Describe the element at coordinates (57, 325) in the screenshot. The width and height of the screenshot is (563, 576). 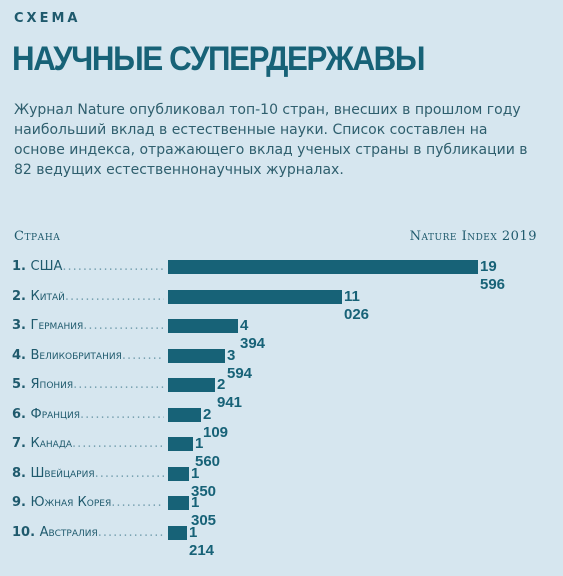
I see `category-name: Германия` at that location.